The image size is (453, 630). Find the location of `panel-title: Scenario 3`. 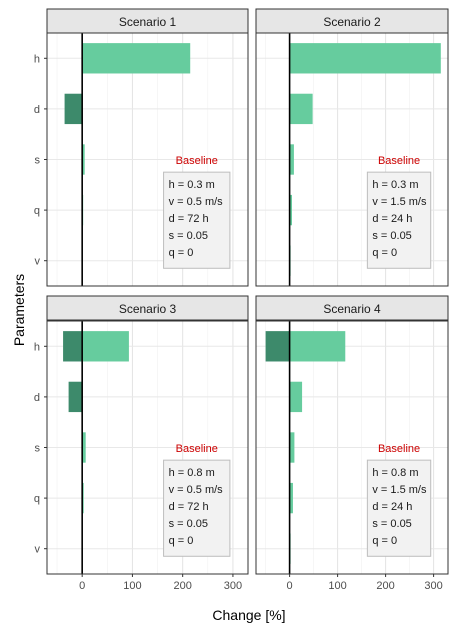

panel-title: Scenario 3 is located at coordinates (148, 309).